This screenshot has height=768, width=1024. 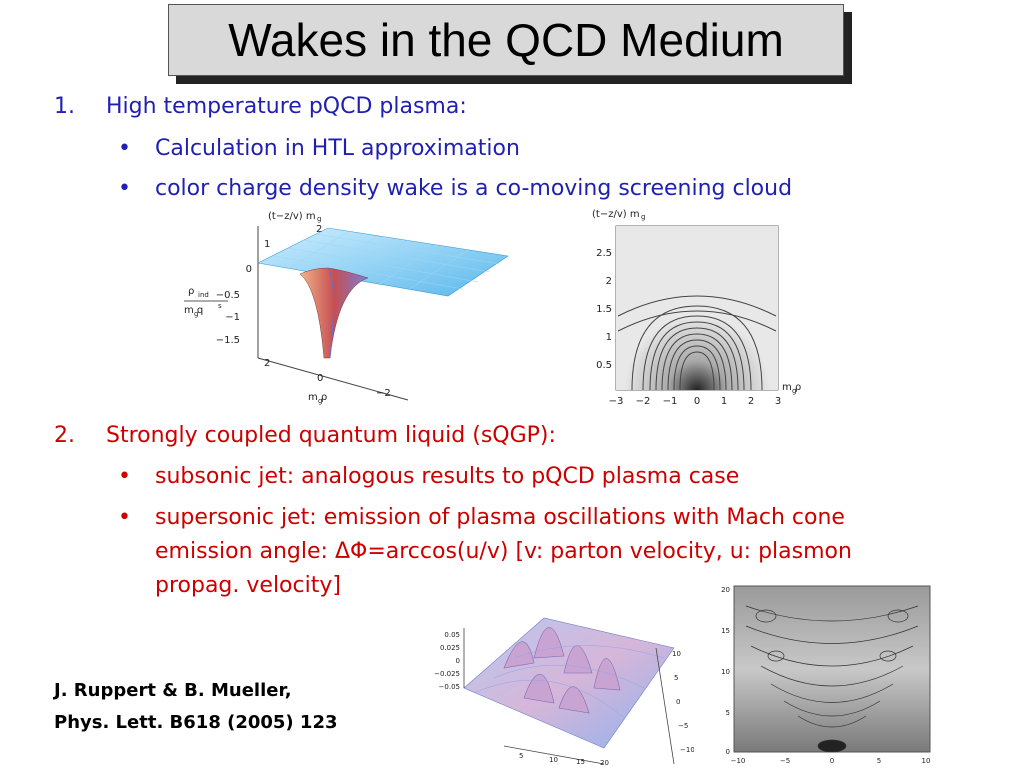 I want to click on svg-text: 3, so click(x=778, y=401).